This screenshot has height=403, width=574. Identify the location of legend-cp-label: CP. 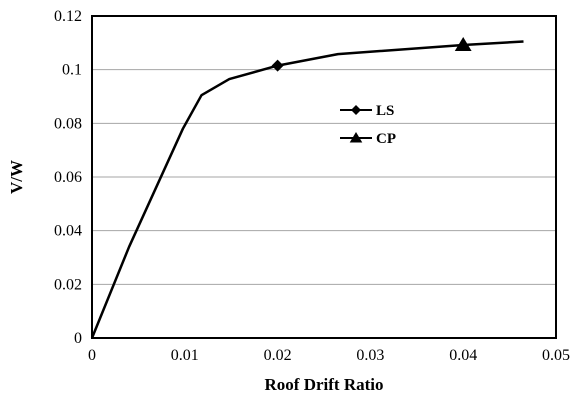
(386, 139).